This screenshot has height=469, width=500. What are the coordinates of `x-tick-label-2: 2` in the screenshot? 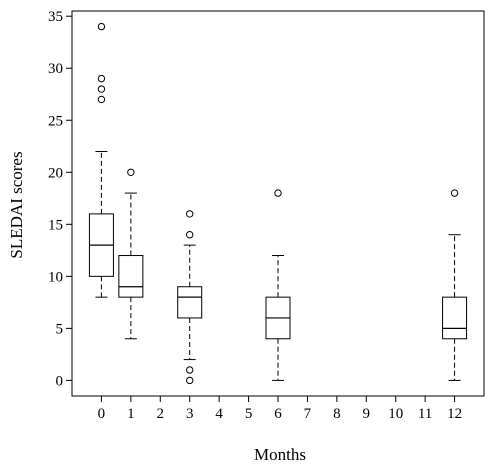 It's located at (161, 414).